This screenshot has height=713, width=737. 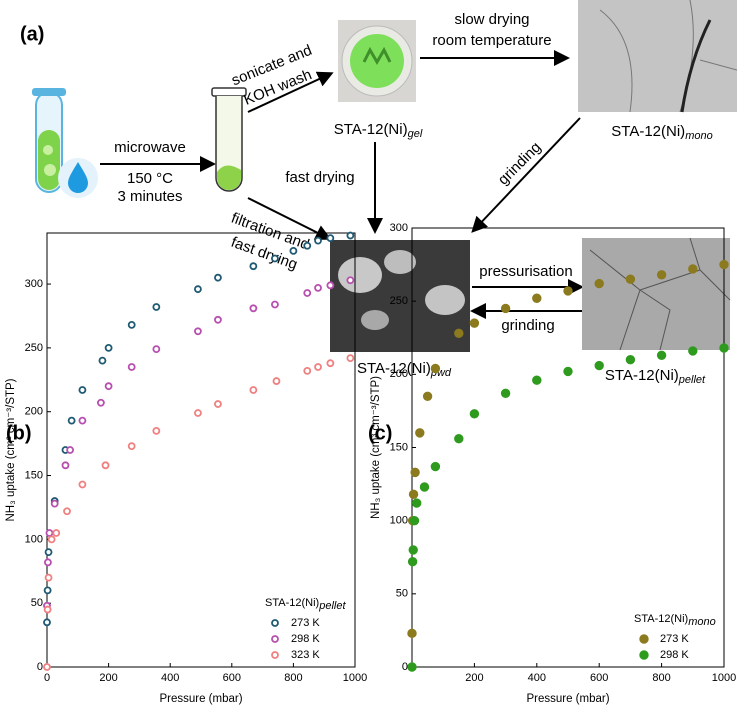 I want to click on panel-label: (a), so click(x=32, y=34).